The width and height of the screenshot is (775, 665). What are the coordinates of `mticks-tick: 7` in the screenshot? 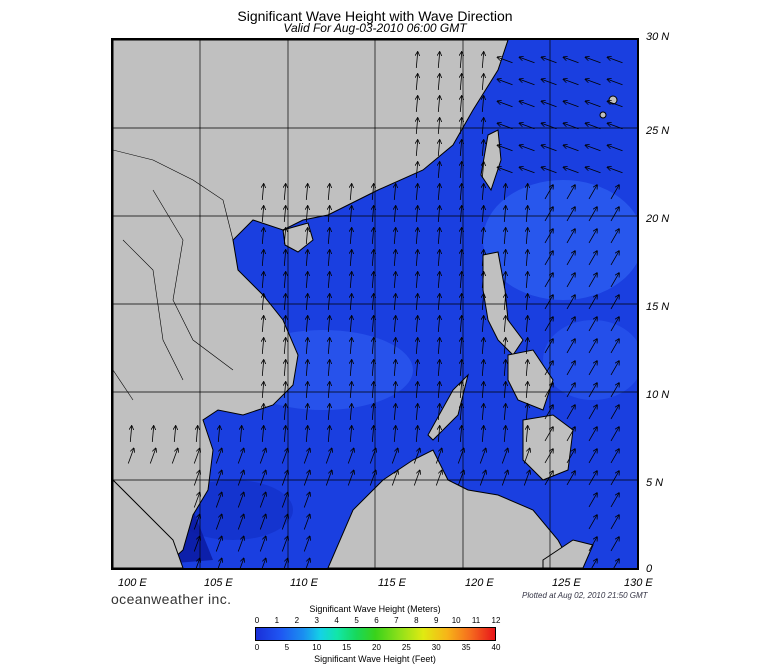 It's located at (396, 620).